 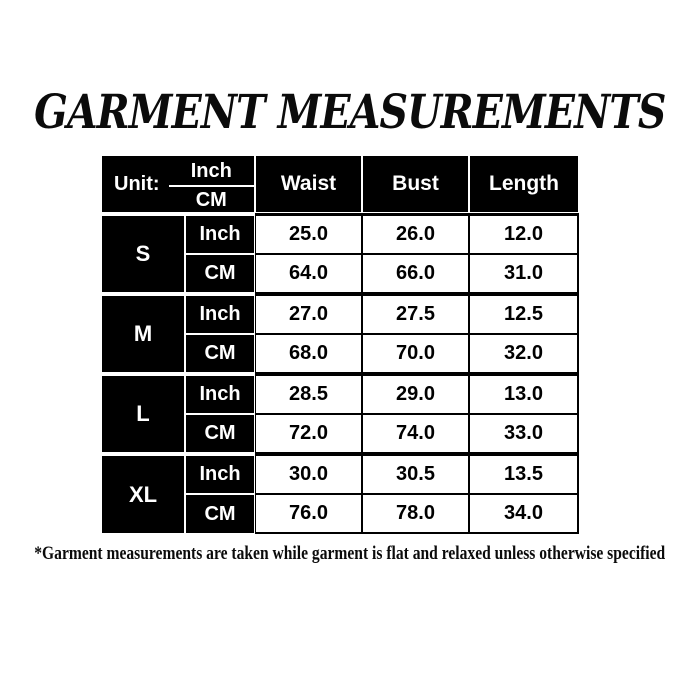 I want to click on size-group-m: M Inch 27.0 27.5 12.5 CM 68.0 70.0 32.0, so click(x=340, y=333).